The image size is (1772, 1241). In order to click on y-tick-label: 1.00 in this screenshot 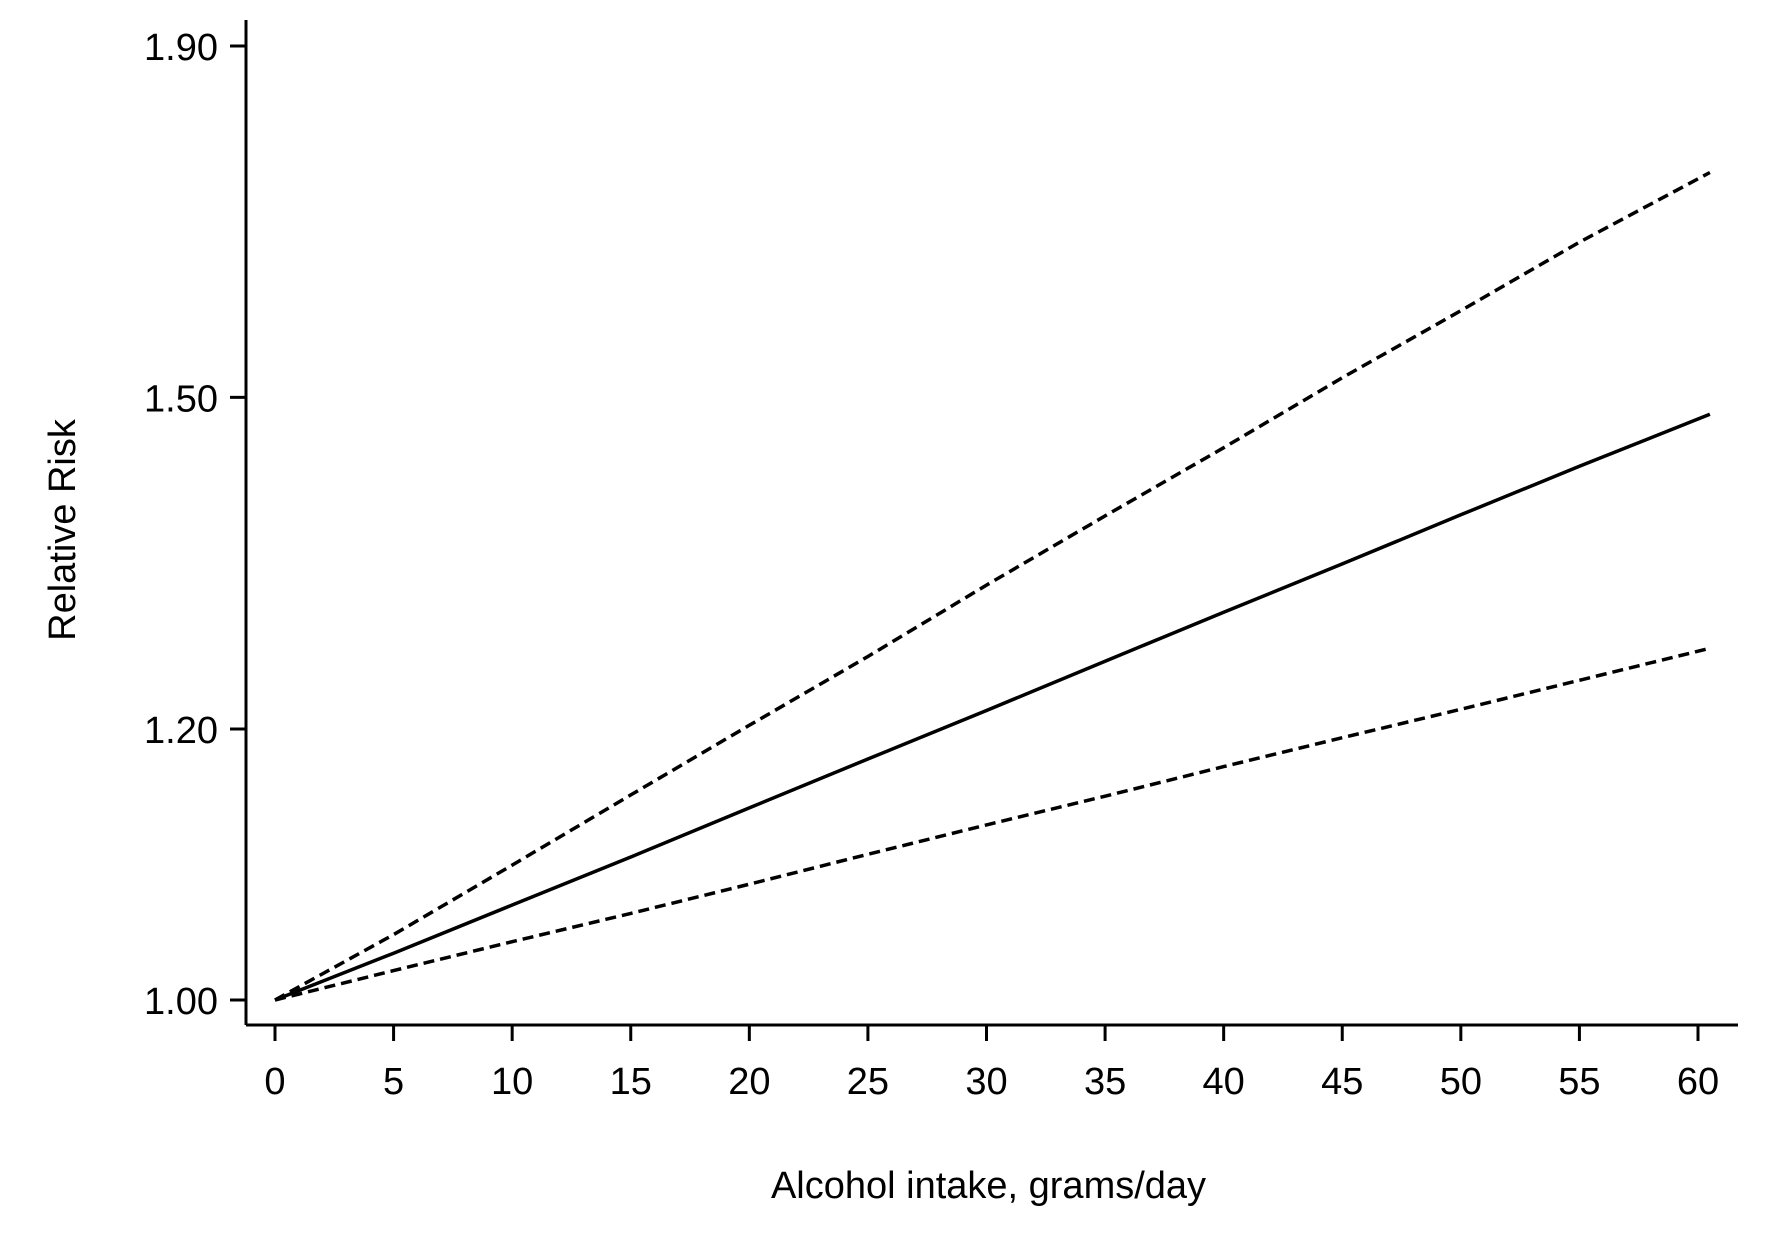, I will do `click(181, 1002)`.